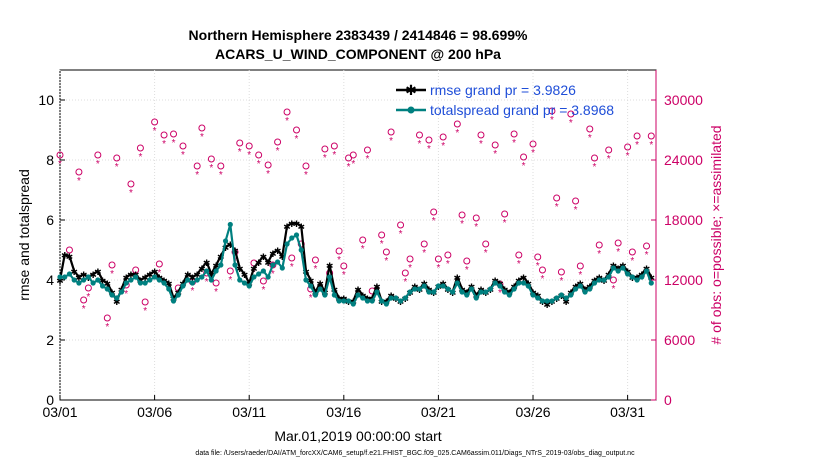 The image size is (830, 470). Describe the element at coordinates (249, 412) in the screenshot. I see `x-tick-label: 03/11` at that location.